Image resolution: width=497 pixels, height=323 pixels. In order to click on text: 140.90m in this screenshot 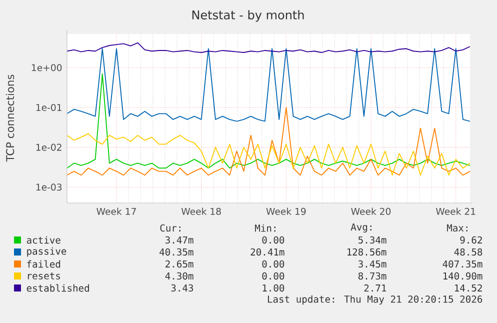, I will do `click(462, 276)`.